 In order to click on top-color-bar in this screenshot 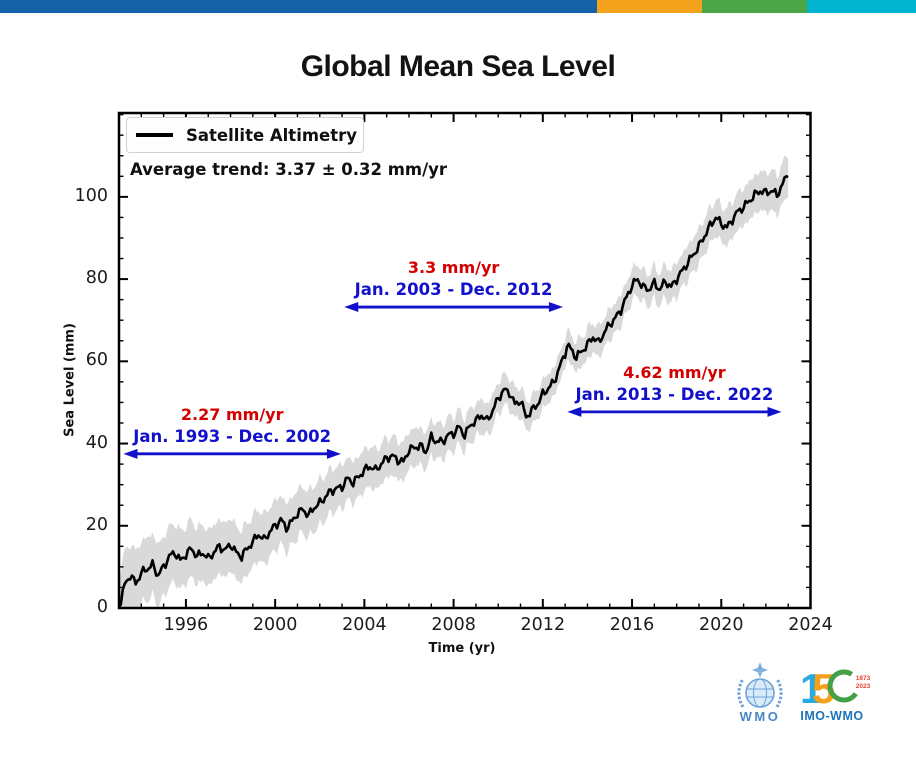, I will do `click(458, 6)`.